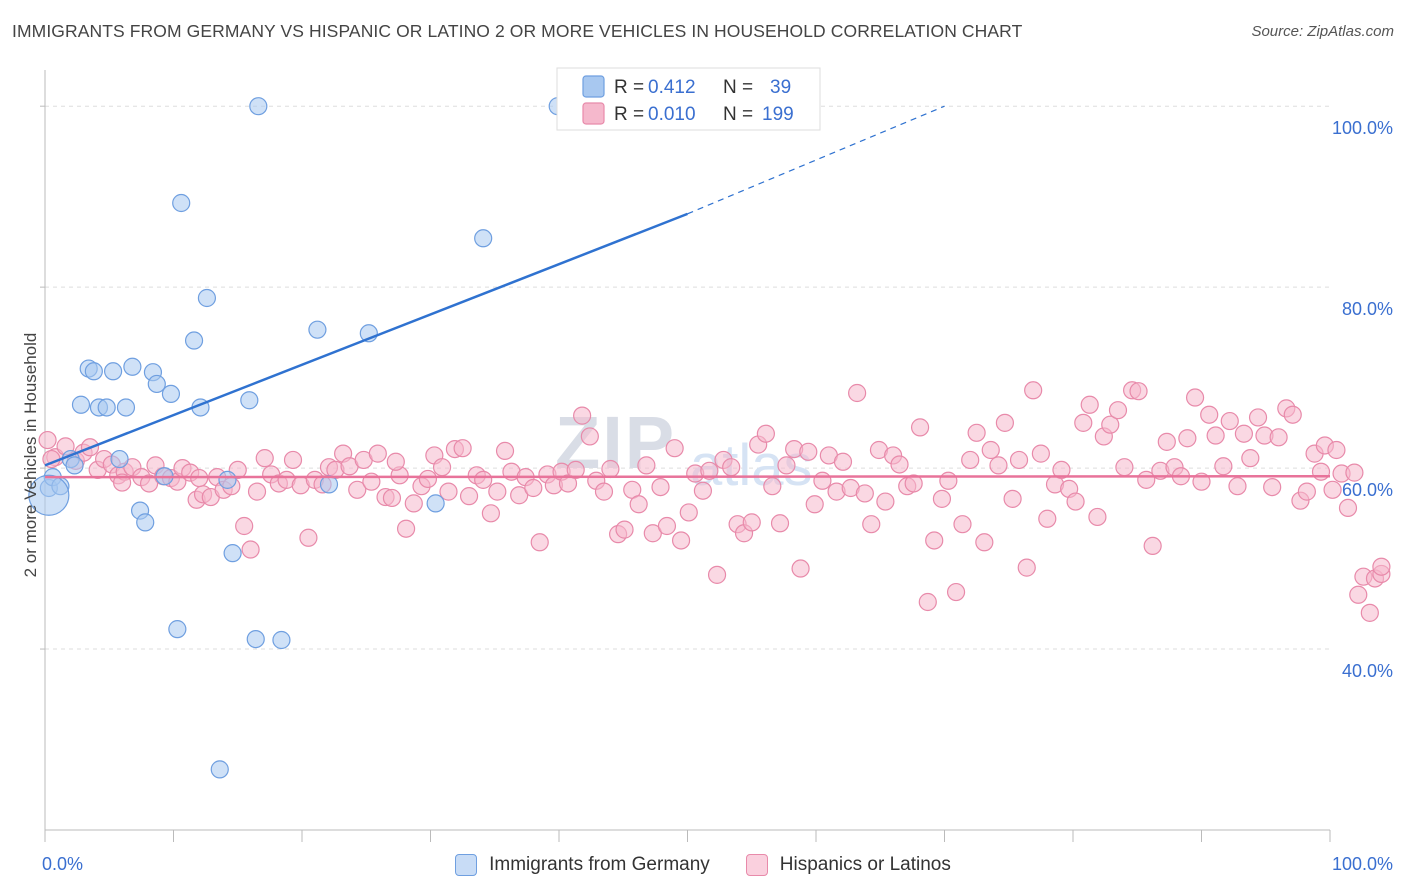 The height and width of the screenshot is (892, 1406). Describe the element at coordinates (672, 114) in the screenshot. I see `legend-r-hispanics: 0.010` at that location.